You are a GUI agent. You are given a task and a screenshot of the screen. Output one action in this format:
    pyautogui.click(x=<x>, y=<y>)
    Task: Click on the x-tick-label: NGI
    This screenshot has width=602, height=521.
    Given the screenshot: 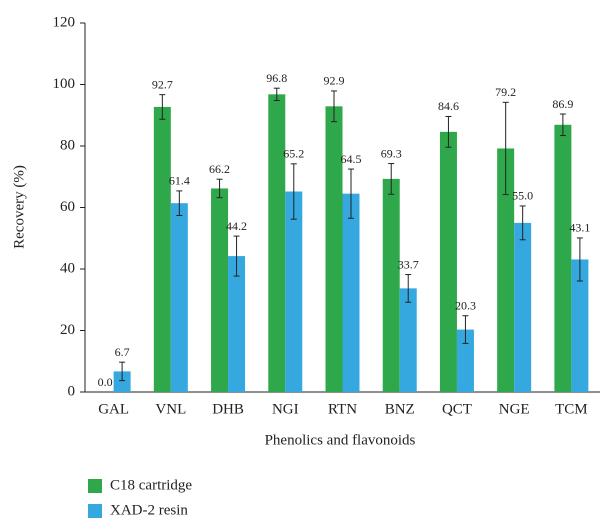 What is the action you would take?
    pyautogui.click(x=285, y=409)
    